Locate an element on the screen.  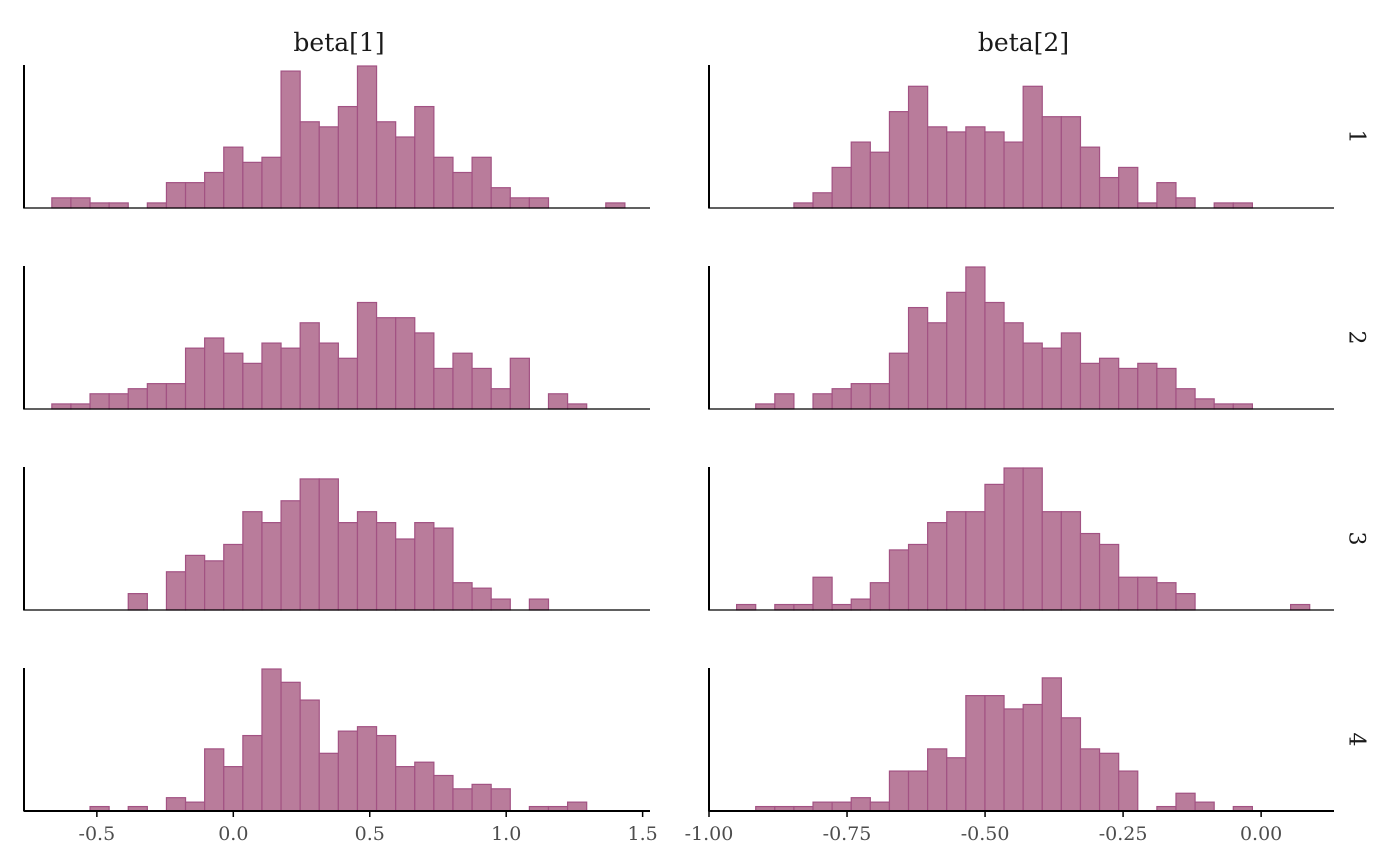
chain-row-label: 2 is located at coordinates (1355, 338).